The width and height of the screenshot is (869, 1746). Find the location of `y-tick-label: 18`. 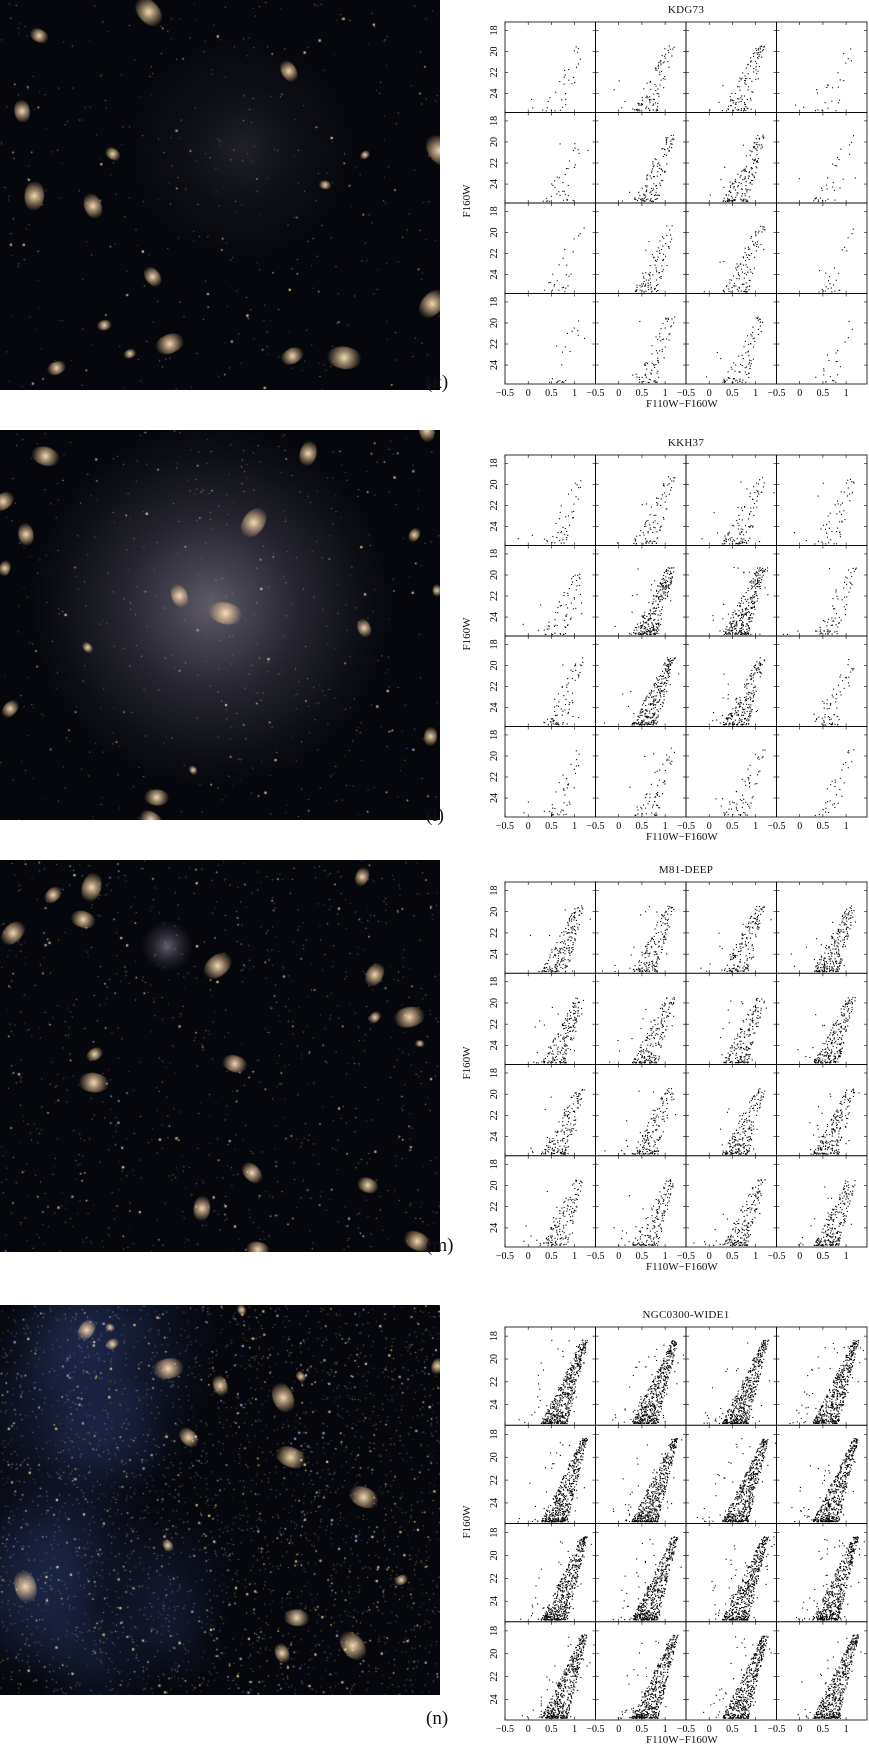

y-tick-label: 18 is located at coordinates (494, 735).